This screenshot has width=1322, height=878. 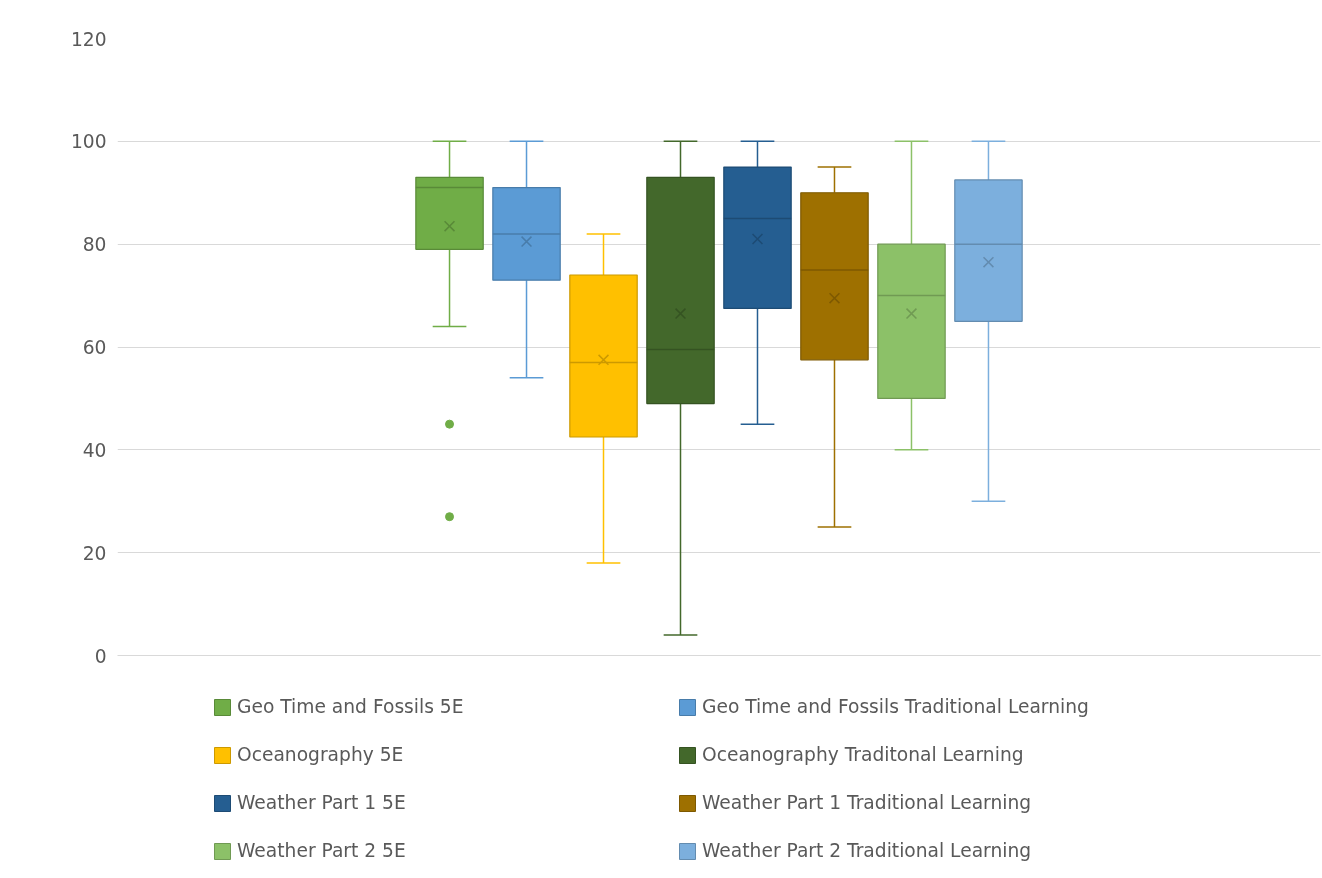 I want to click on legend-label: Weather Part 2 5E, so click(x=322, y=850).